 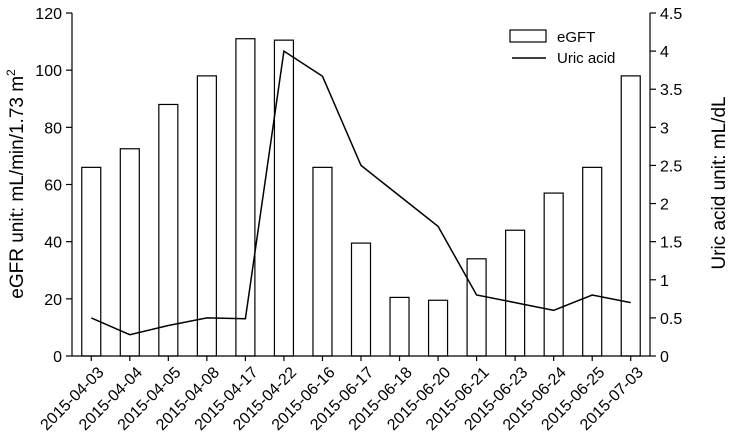 I want to click on y-tick-label-3: 60, so click(x=53, y=186).